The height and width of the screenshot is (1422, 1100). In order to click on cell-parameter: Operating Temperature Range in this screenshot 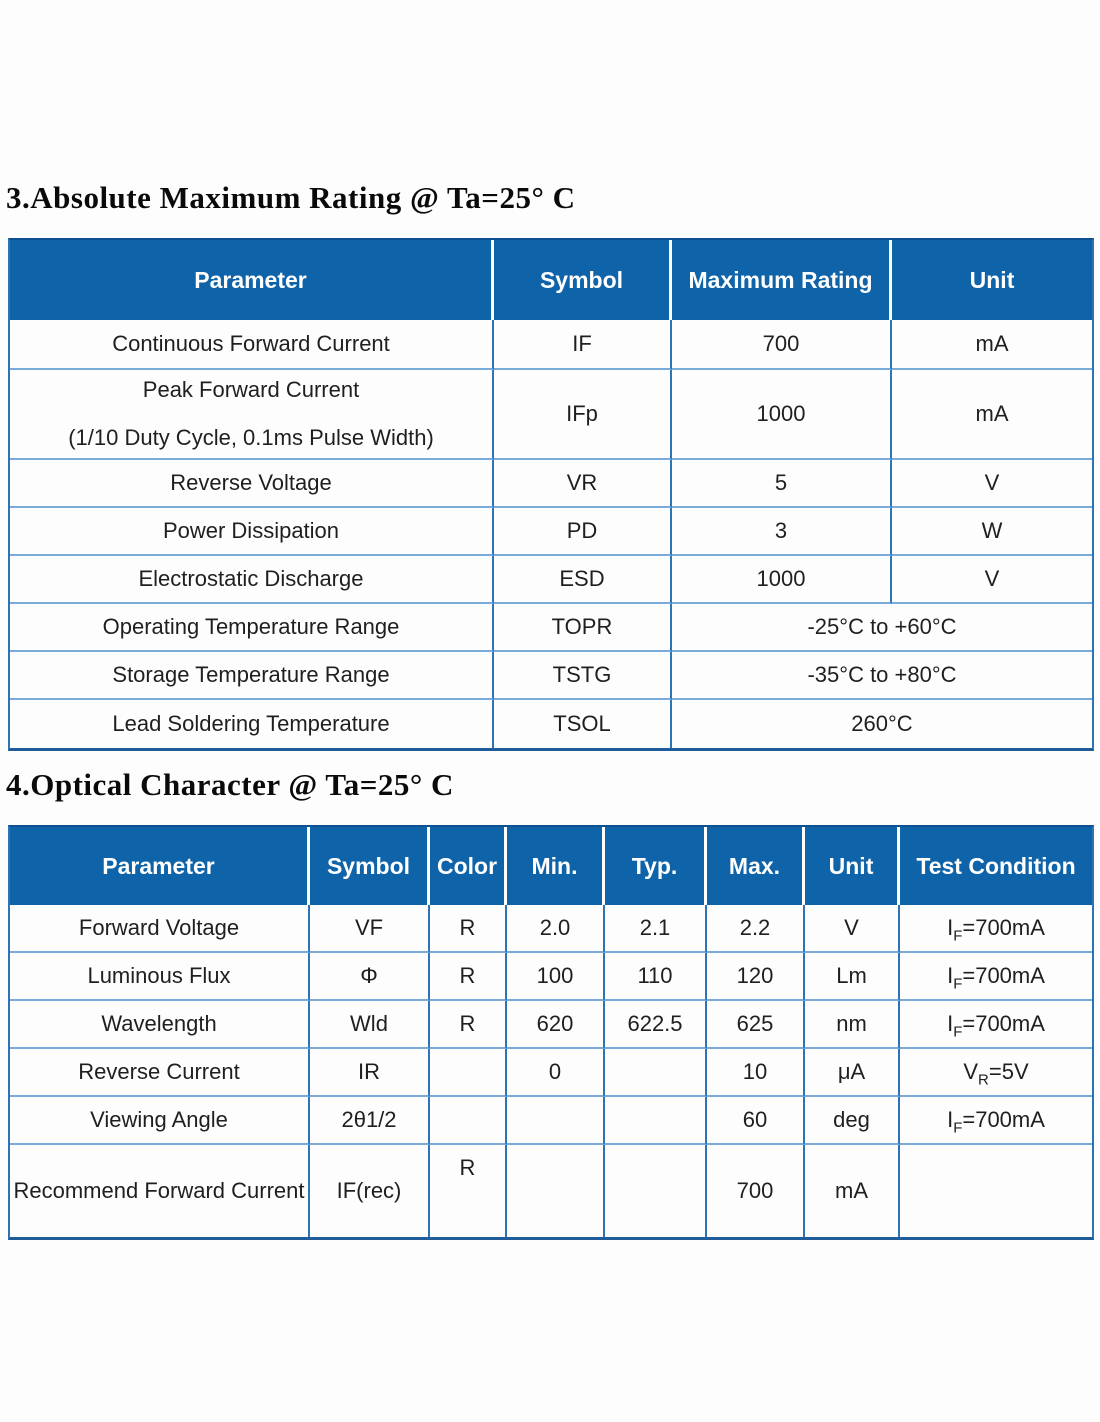, I will do `click(252, 628)`.